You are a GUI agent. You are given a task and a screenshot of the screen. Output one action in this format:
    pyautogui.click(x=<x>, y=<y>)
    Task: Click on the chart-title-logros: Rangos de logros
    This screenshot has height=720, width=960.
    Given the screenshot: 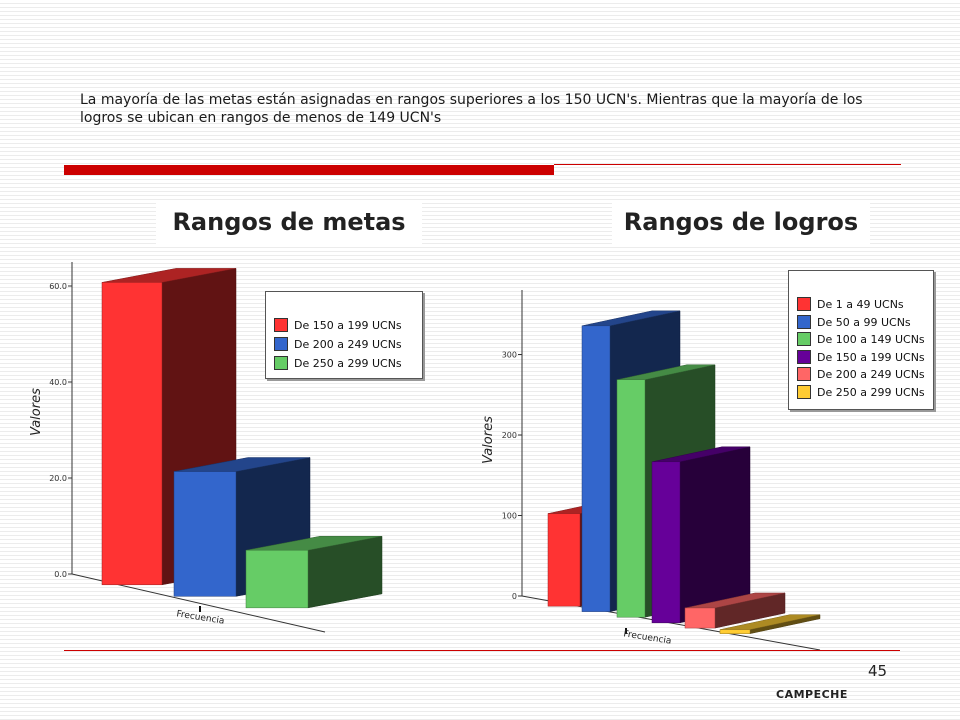 What is the action you would take?
    pyautogui.click(x=741, y=222)
    